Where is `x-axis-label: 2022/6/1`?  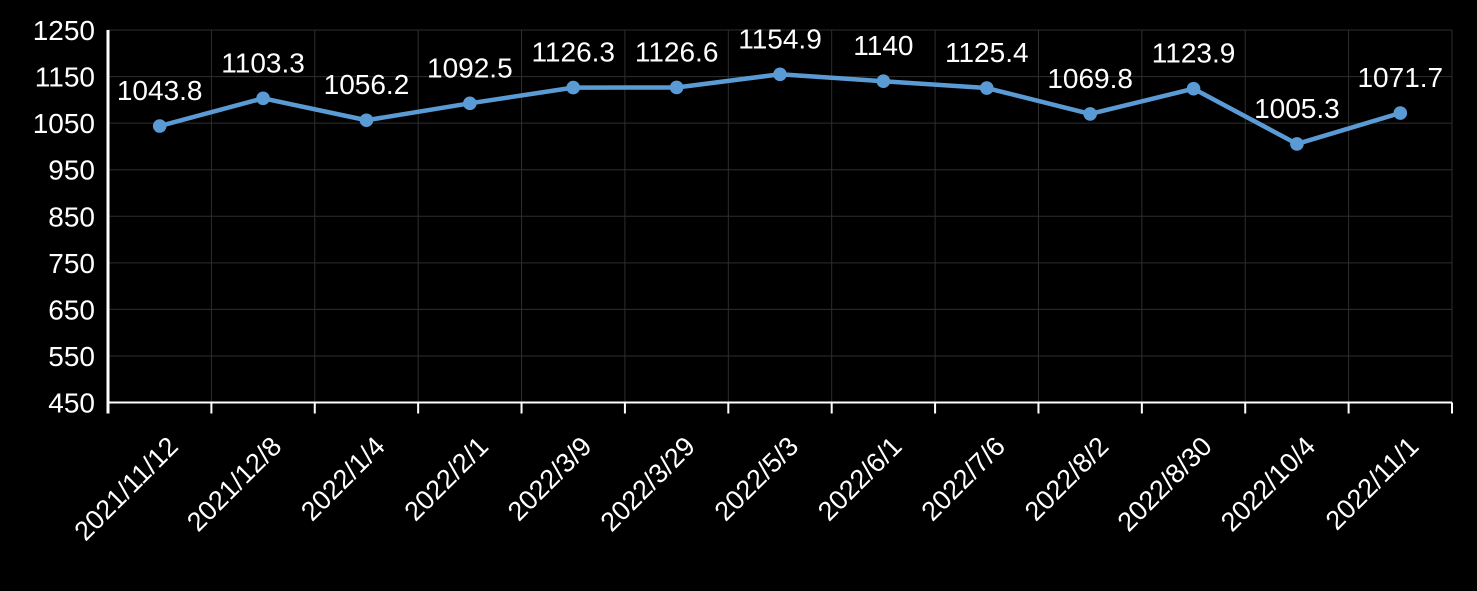 x-axis-label: 2022/6/1 is located at coordinates (860, 479).